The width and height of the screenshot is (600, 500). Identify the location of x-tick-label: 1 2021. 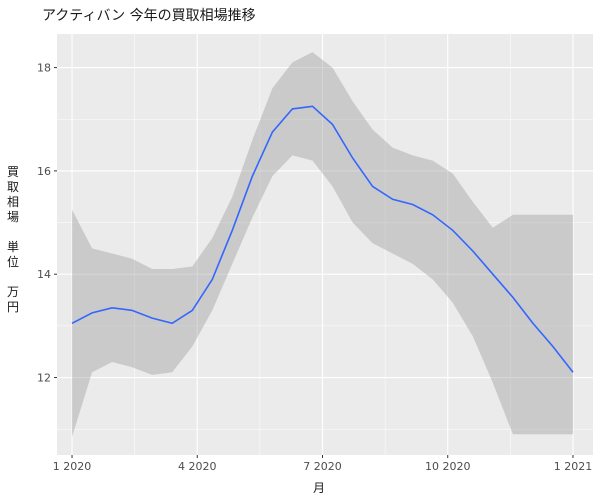
(573, 466).